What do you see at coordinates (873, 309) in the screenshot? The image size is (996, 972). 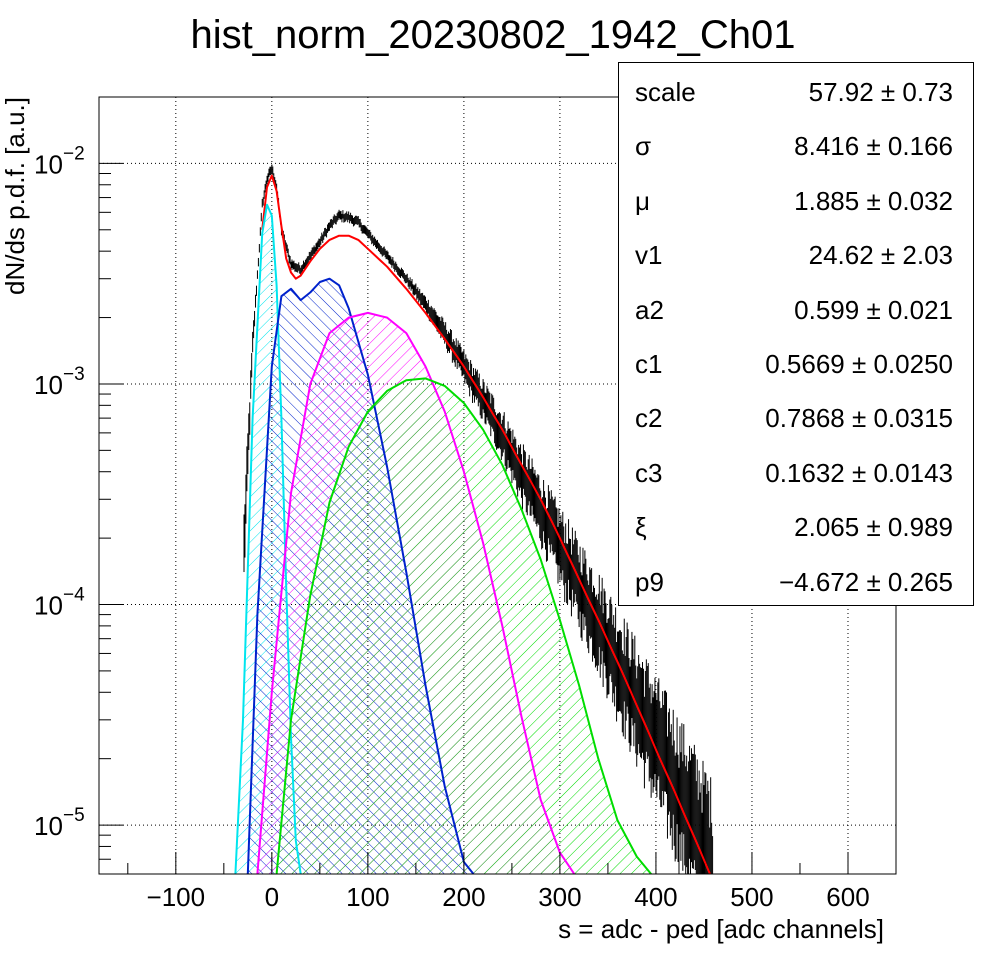 I see `stat-value: 0.599 ± 0.021` at bounding box center [873, 309].